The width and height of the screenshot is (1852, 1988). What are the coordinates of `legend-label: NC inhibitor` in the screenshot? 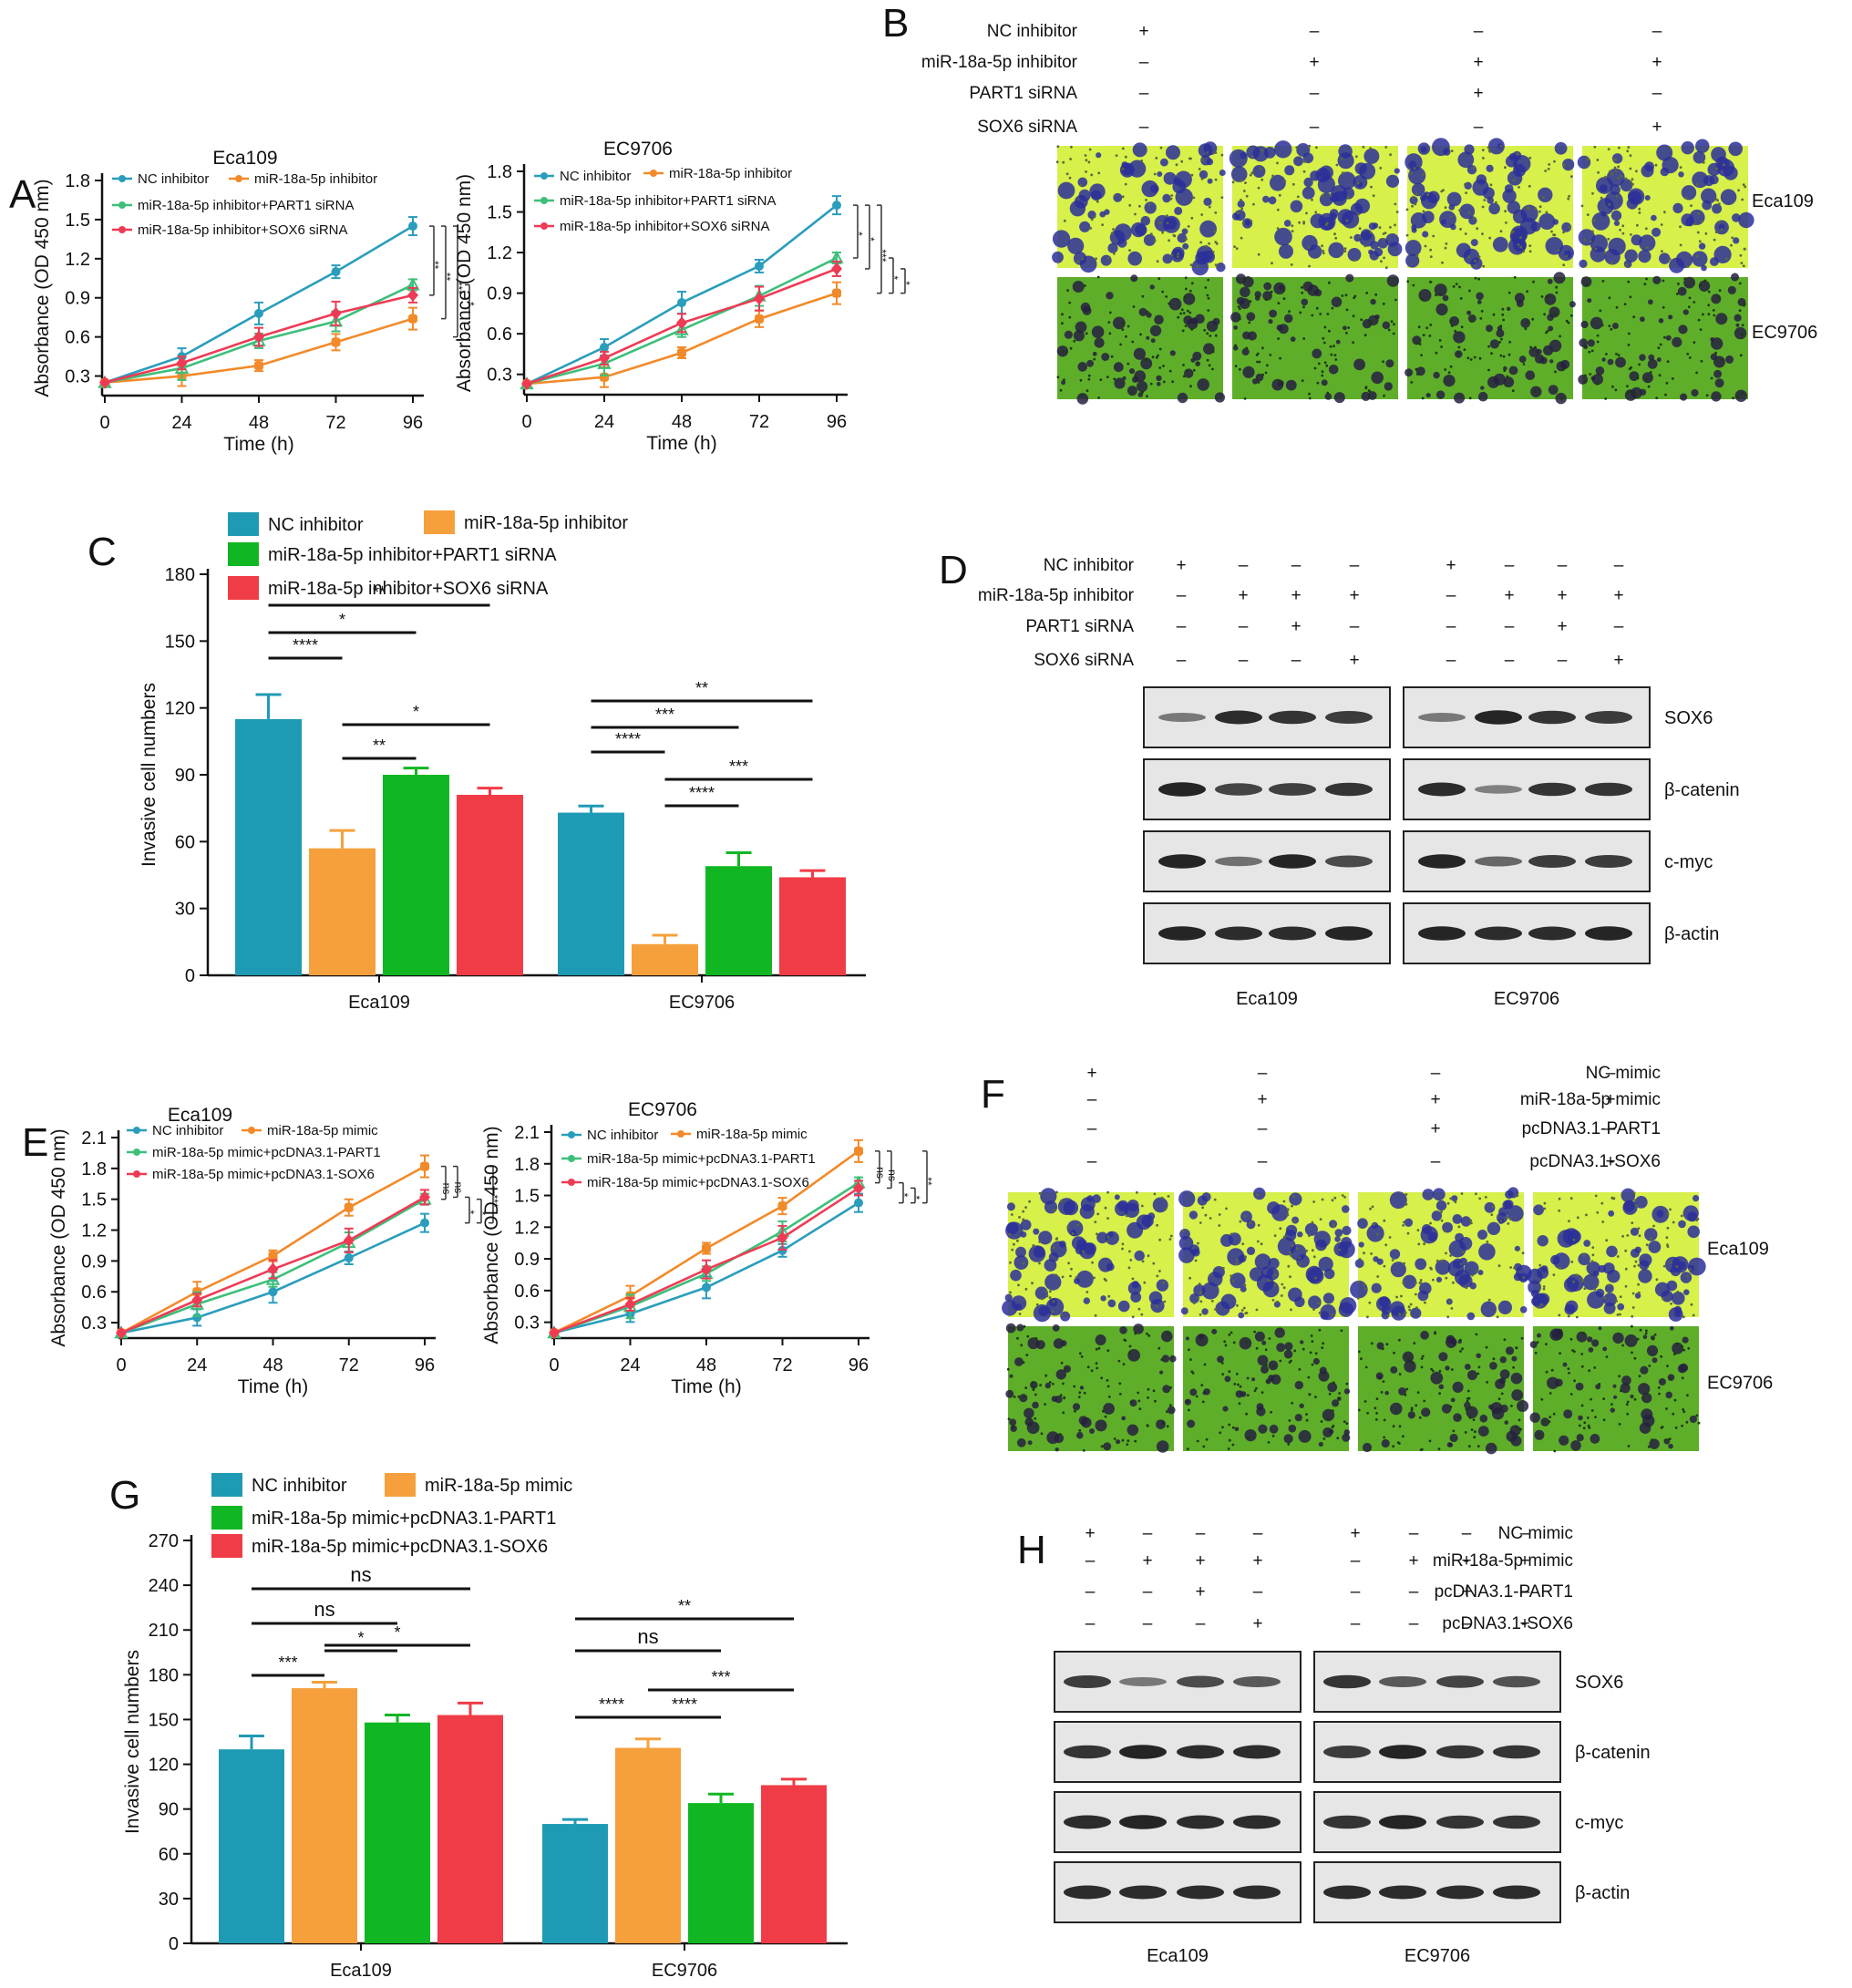 It's located at (623, 1135).